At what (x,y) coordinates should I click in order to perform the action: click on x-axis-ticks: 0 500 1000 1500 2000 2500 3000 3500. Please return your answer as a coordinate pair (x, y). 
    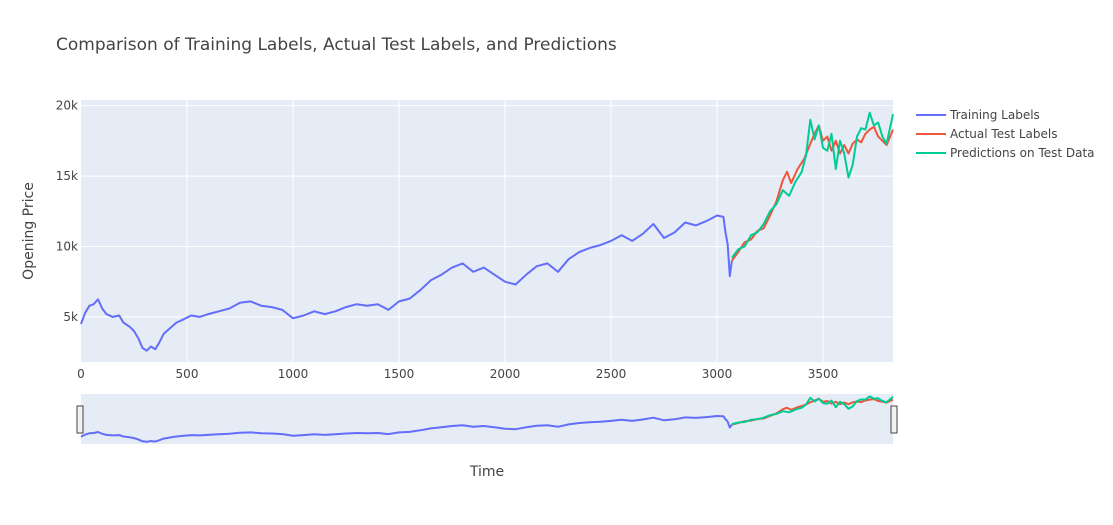
    Looking at the image, I should click on (457, 374).